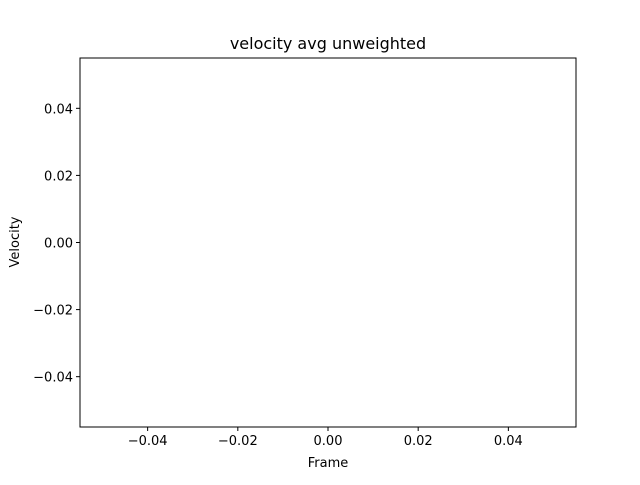 The width and height of the screenshot is (640, 485). Describe the element at coordinates (328, 441) in the screenshot. I see `x-tick-label: 0.00` at that location.